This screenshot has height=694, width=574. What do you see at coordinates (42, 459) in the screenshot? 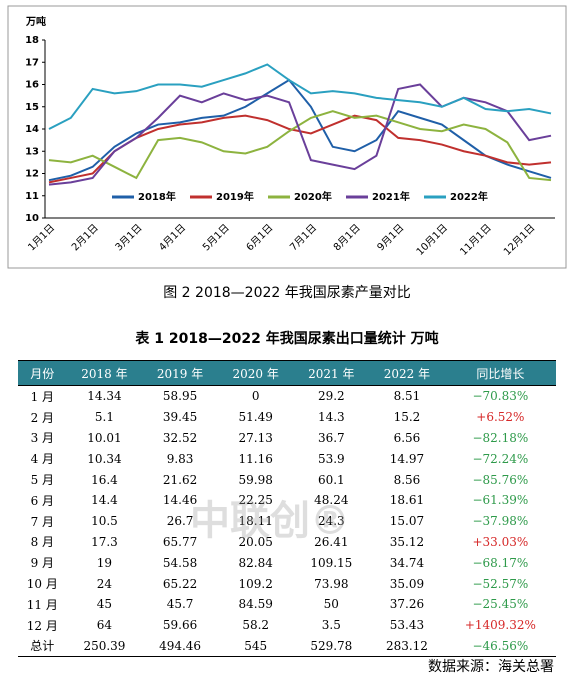
I see `table-cell: 4 月` at bounding box center [42, 459].